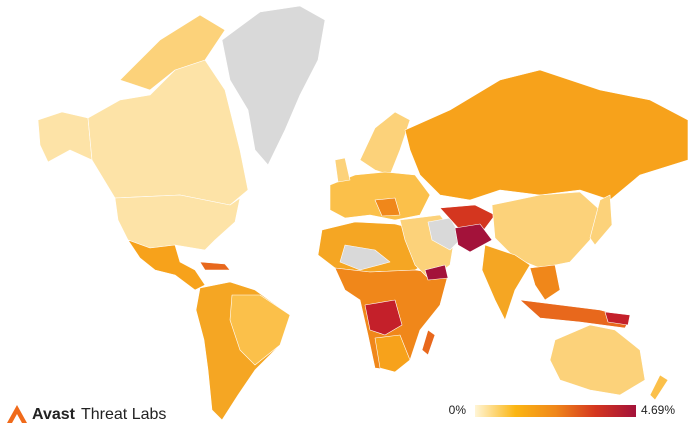  I want to click on madagascar, so click(428, 342).